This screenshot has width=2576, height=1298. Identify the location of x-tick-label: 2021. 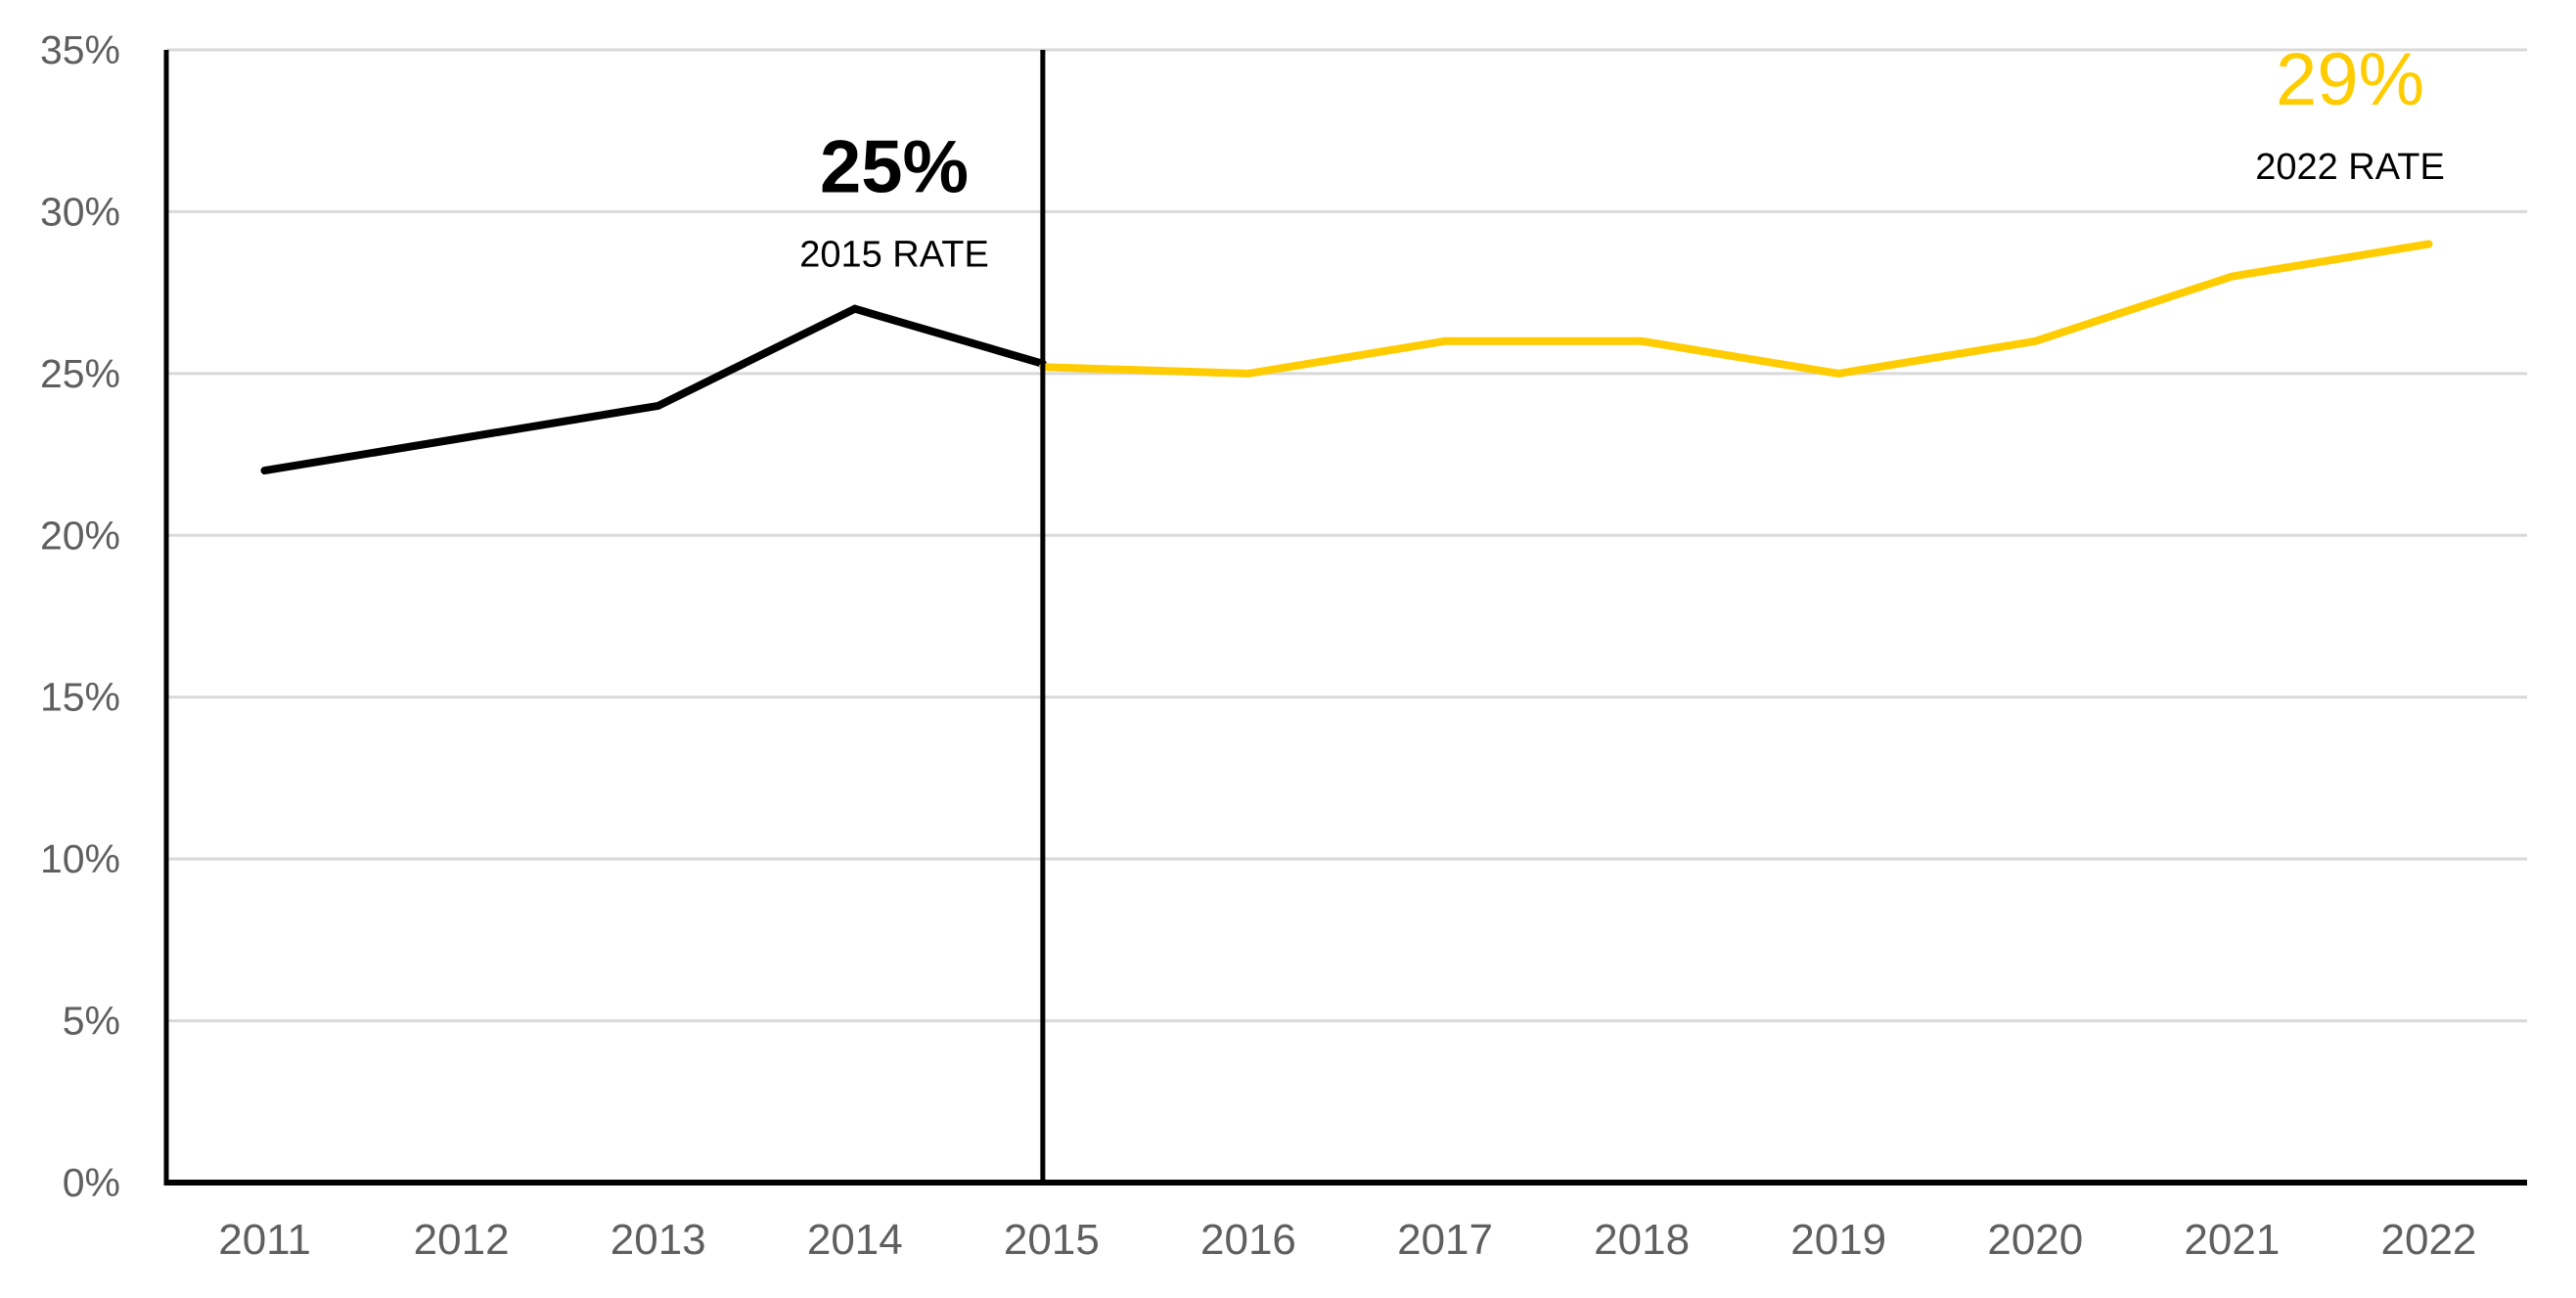
(2232, 1240).